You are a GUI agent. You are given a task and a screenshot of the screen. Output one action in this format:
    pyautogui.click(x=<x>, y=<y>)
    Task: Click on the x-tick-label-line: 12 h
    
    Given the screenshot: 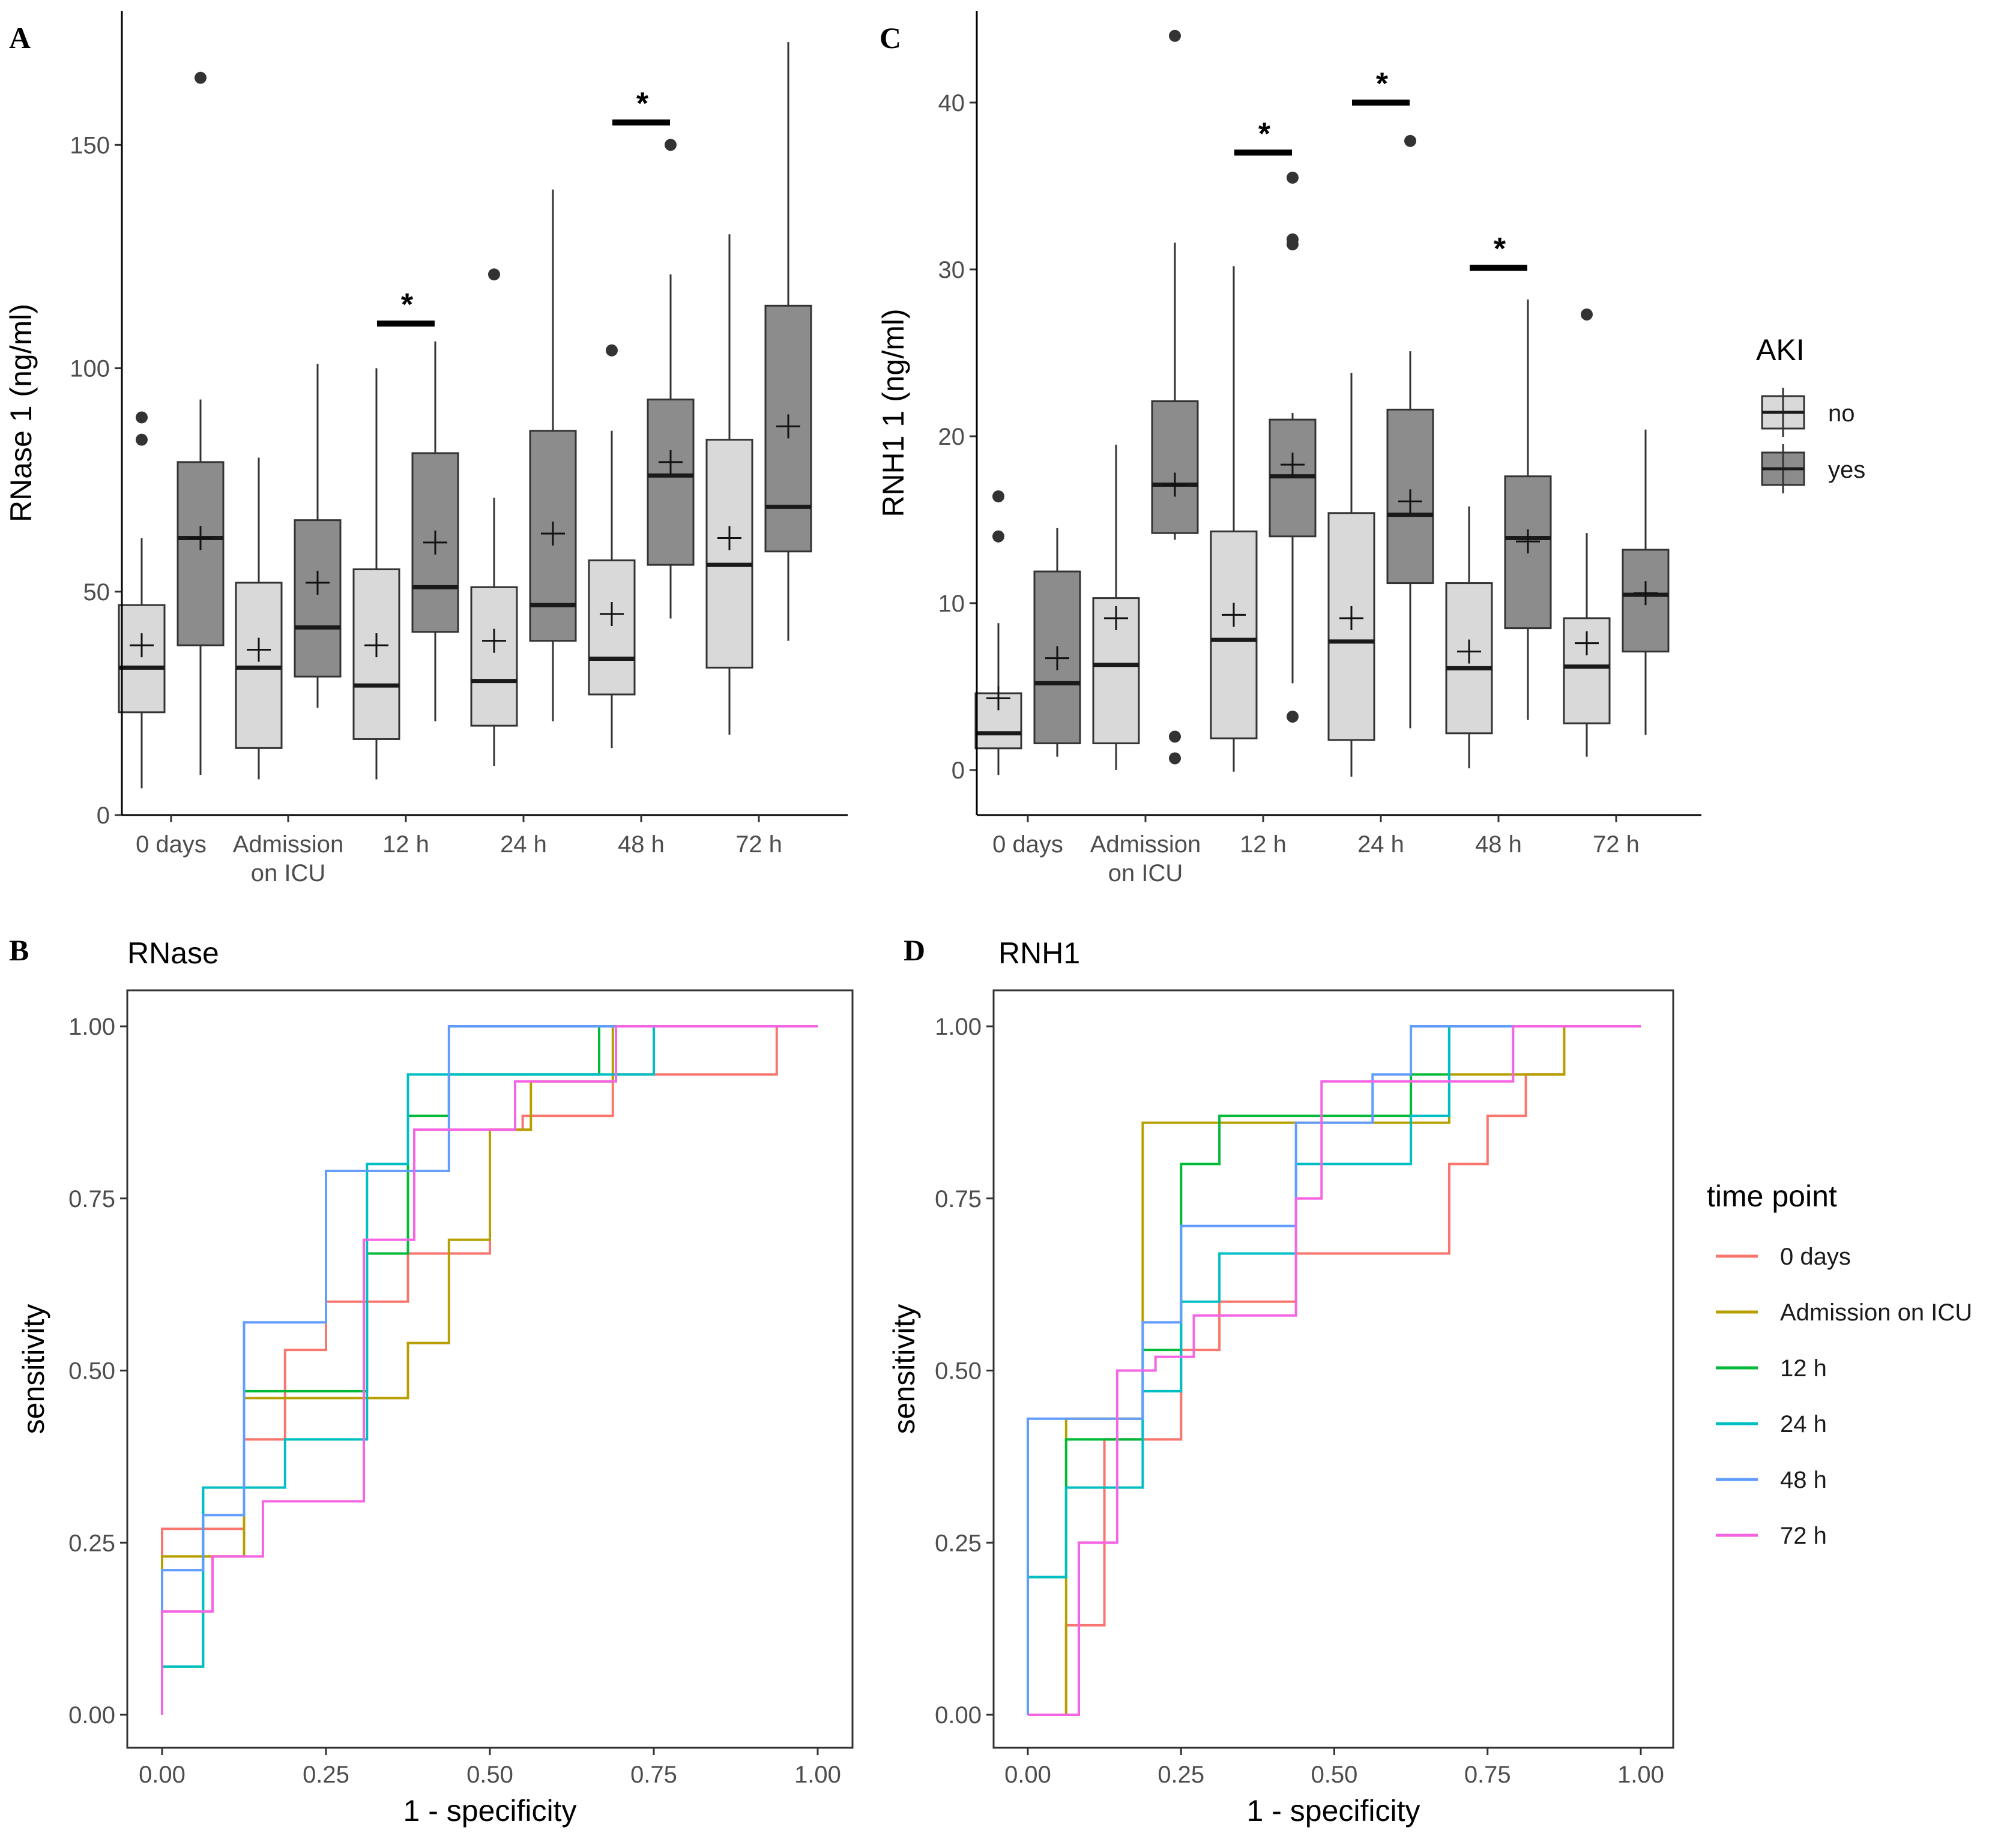 What is the action you would take?
    pyautogui.click(x=405, y=845)
    